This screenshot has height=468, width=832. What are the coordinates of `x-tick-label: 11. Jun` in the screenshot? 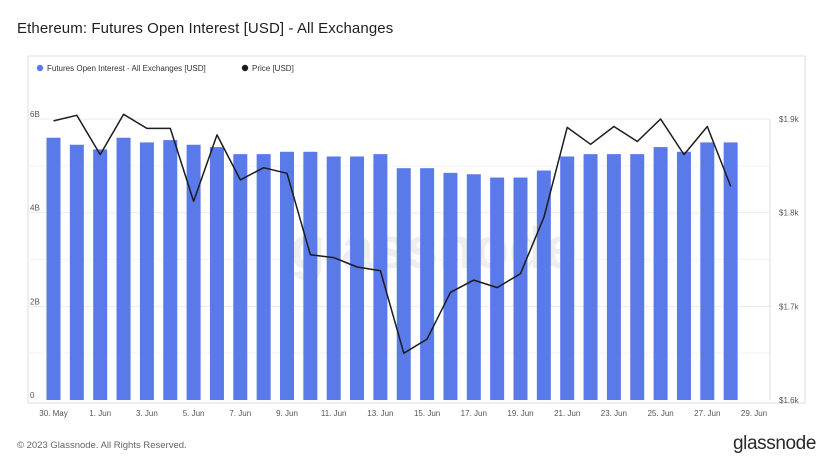 It's located at (334, 413).